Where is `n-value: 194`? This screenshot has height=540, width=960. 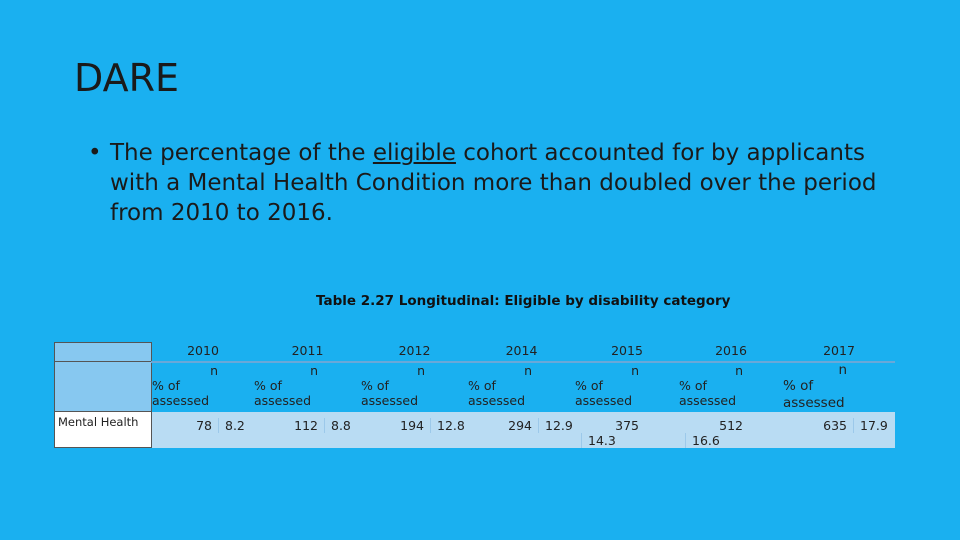 n-value: 194 is located at coordinates (412, 425).